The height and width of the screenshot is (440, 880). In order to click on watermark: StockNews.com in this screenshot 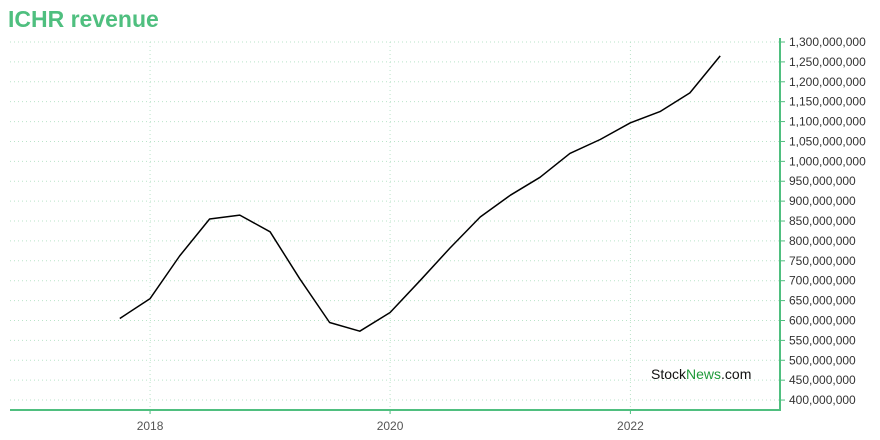, I will do `click(701, 374)`.